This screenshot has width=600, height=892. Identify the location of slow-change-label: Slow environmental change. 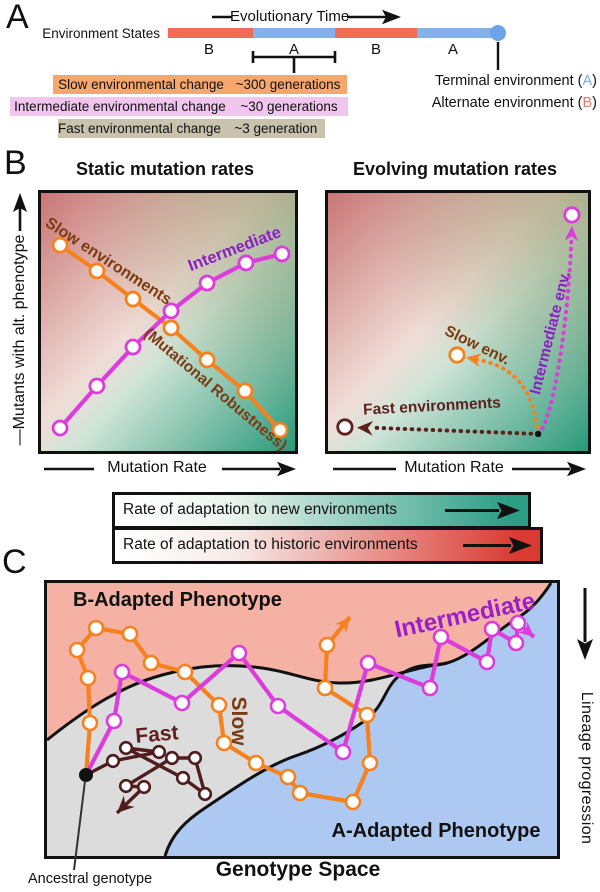
(141, 84).